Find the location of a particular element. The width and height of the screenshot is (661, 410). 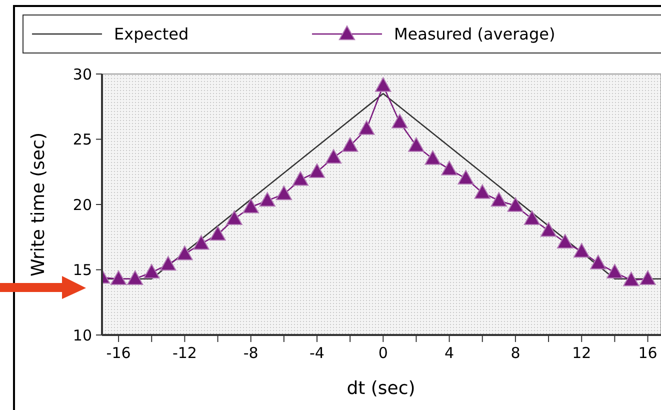

x-tick-label: -8 is located at coordinates (250, 353).